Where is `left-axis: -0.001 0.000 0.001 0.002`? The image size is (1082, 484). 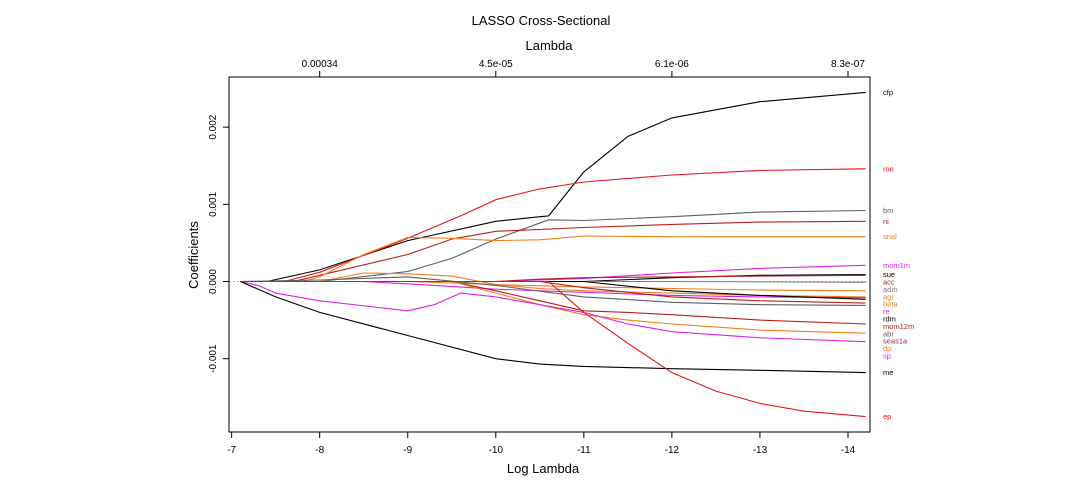
left-axis: -0.001 0.000 0.001 0.002 is located at coordinates (219, 243).